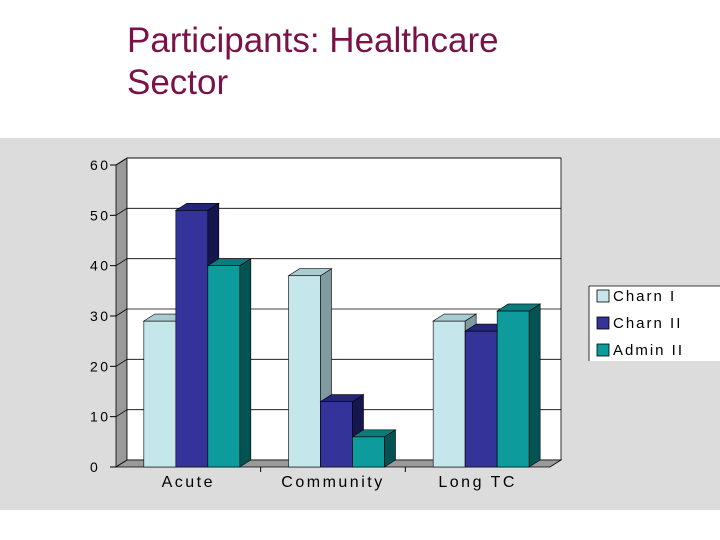 The image size is (720, 540). Describe the element at coordinates (534, 385) in the screenshot. I see `bar-long-tc-admin-ii-side` at that location.